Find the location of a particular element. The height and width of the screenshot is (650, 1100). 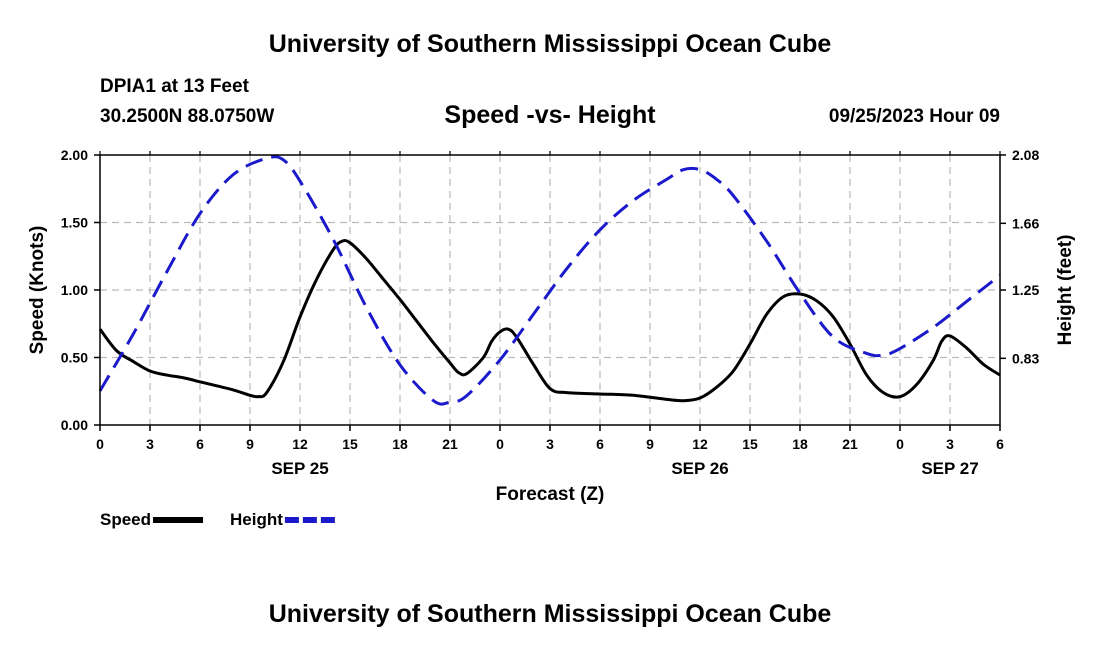

chart-subtitle: Speed -vs- Height is located at coordinates (550, 115).